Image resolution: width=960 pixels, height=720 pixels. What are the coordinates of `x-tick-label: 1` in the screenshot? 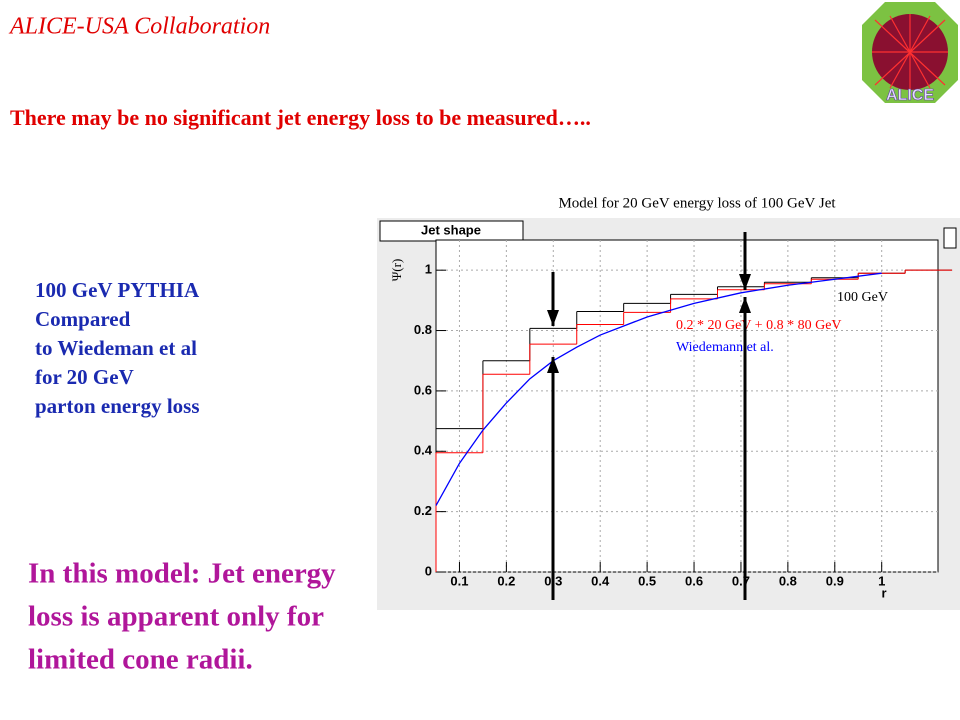 It's located at (881, 580).